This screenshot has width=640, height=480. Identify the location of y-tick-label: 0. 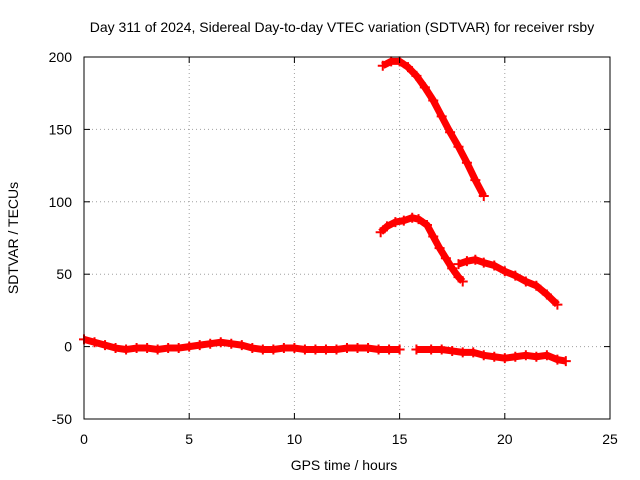
(68, 347).